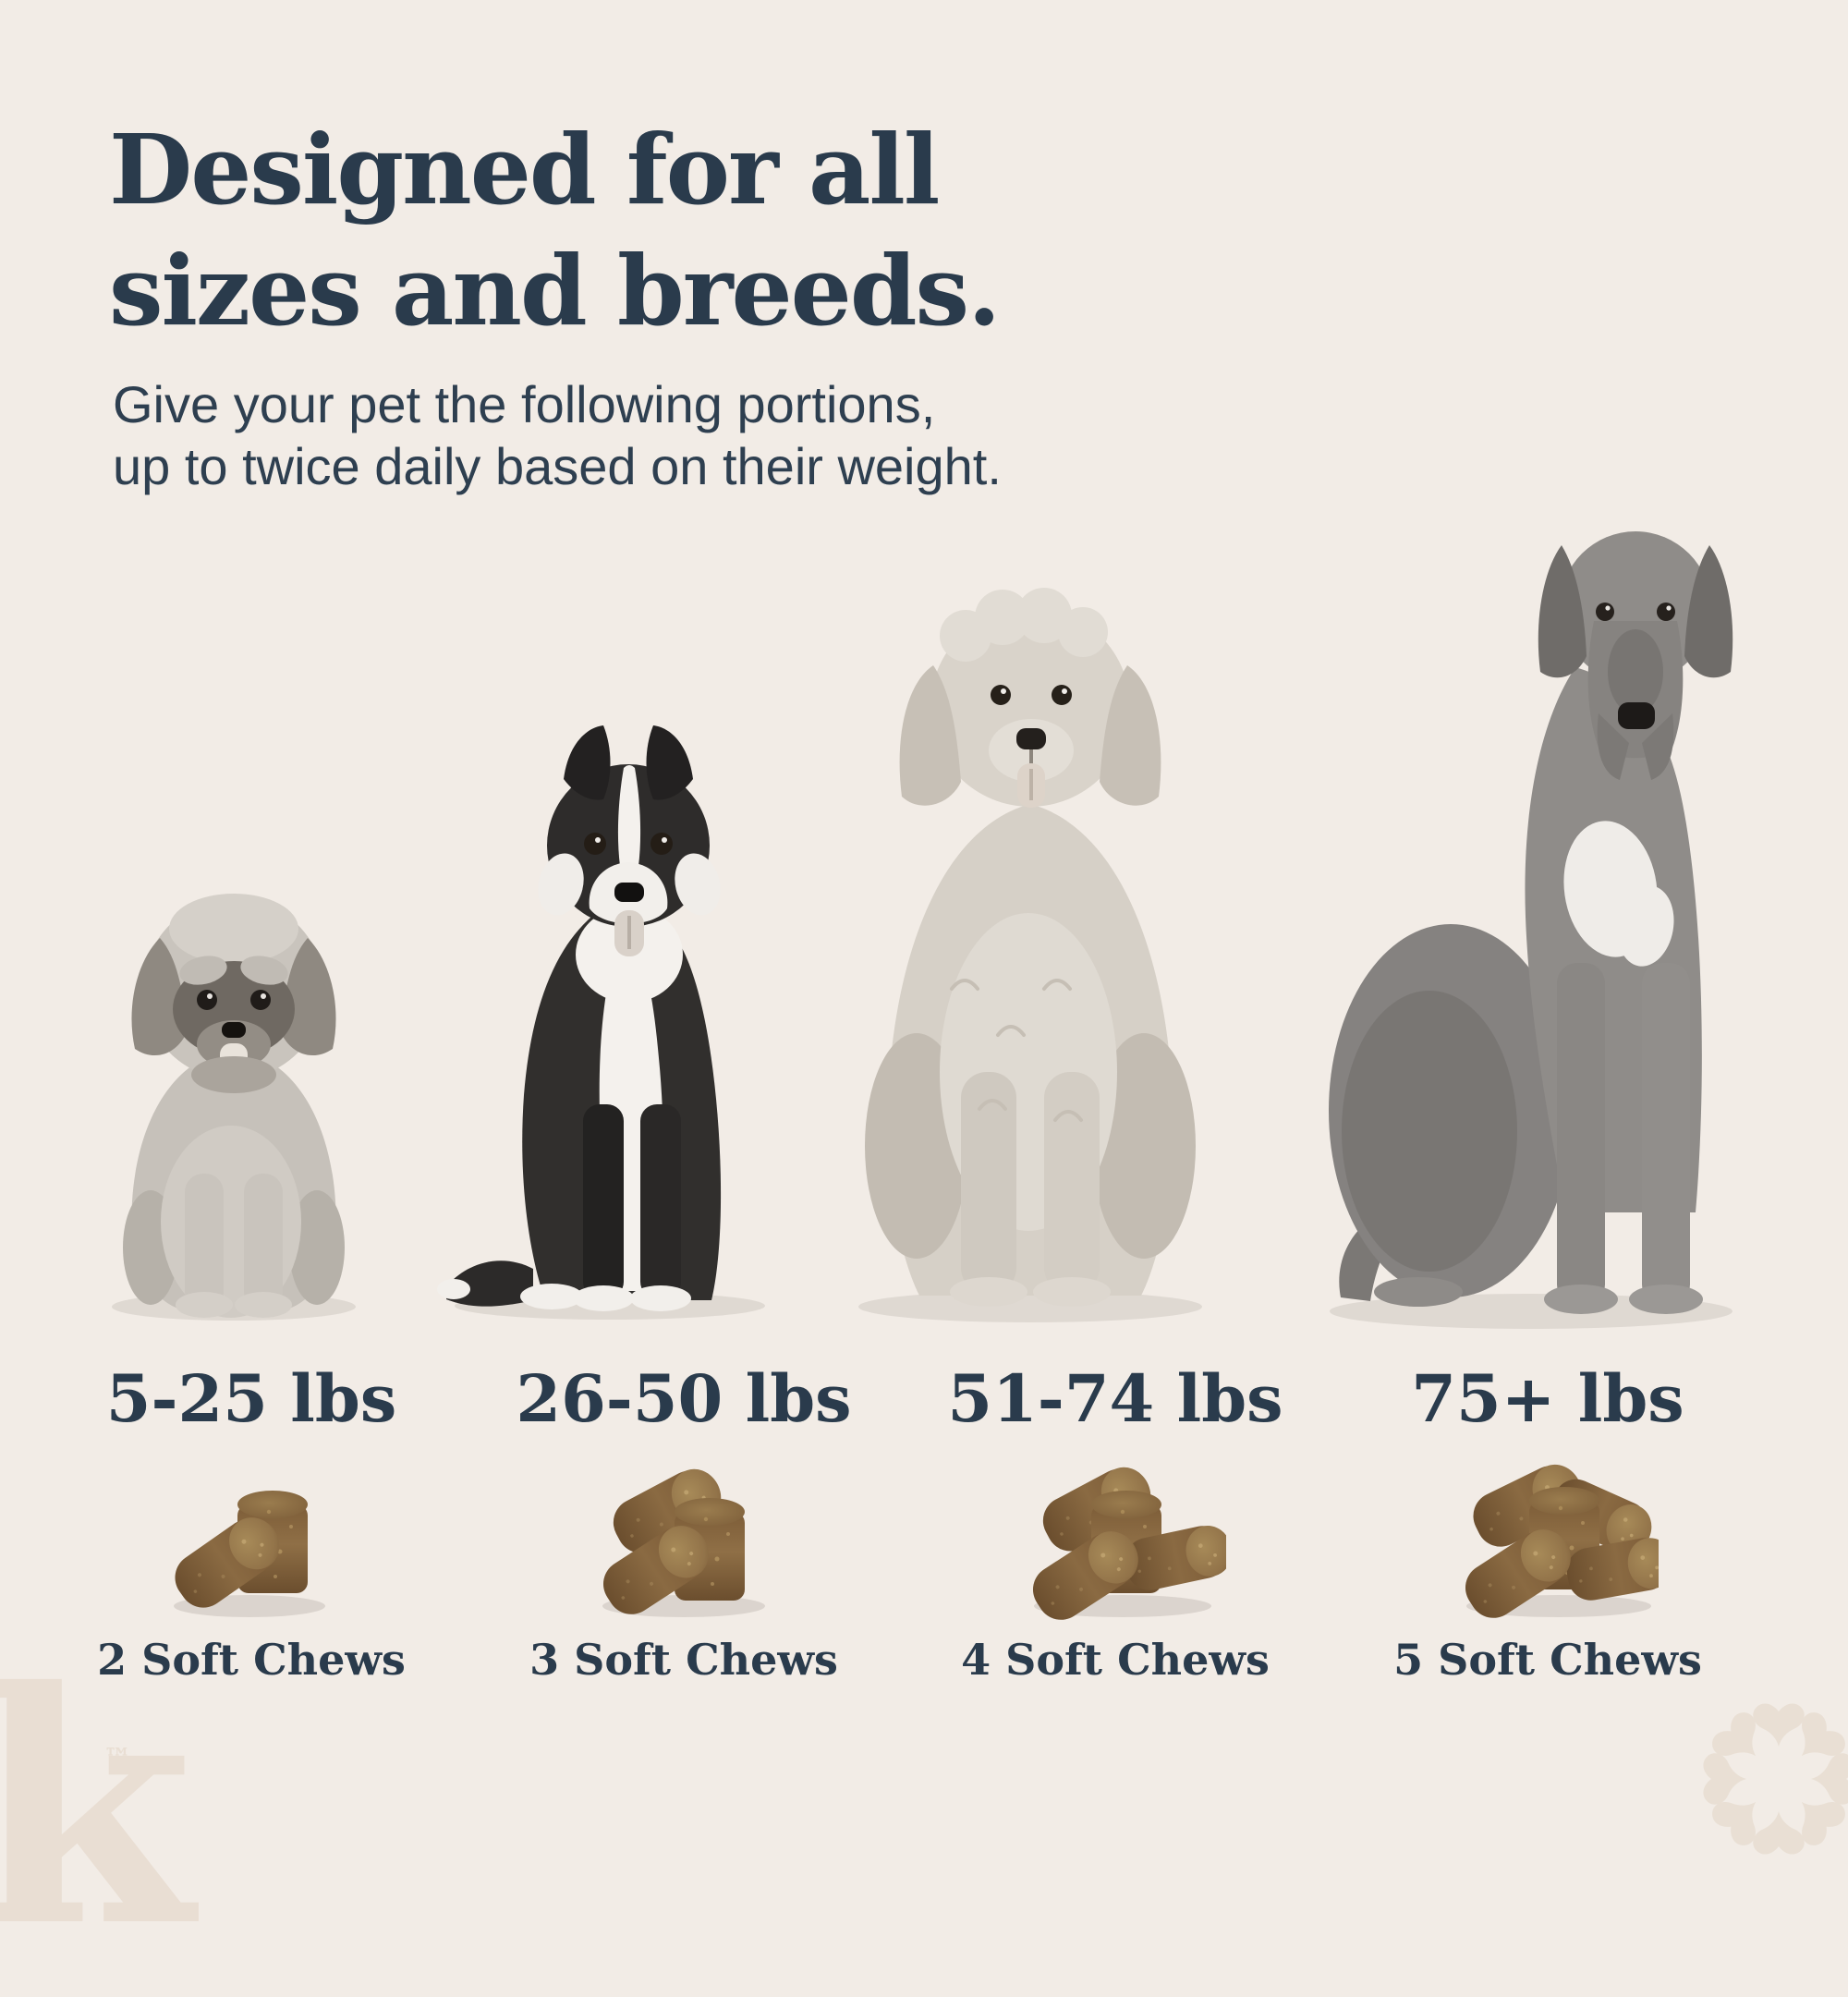 The height and width of the screenshot is (1997, 1848). I want to click on title-line-1: Designed for all, so click(525, 169).